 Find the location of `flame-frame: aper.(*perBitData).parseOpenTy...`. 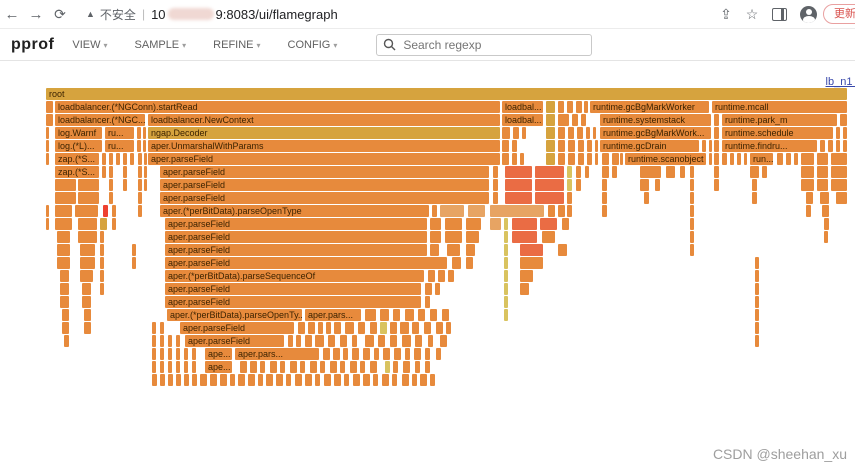

flame-frame: aper.(*perBitData).parseOpenTy... is located at coordinates (234, 315).